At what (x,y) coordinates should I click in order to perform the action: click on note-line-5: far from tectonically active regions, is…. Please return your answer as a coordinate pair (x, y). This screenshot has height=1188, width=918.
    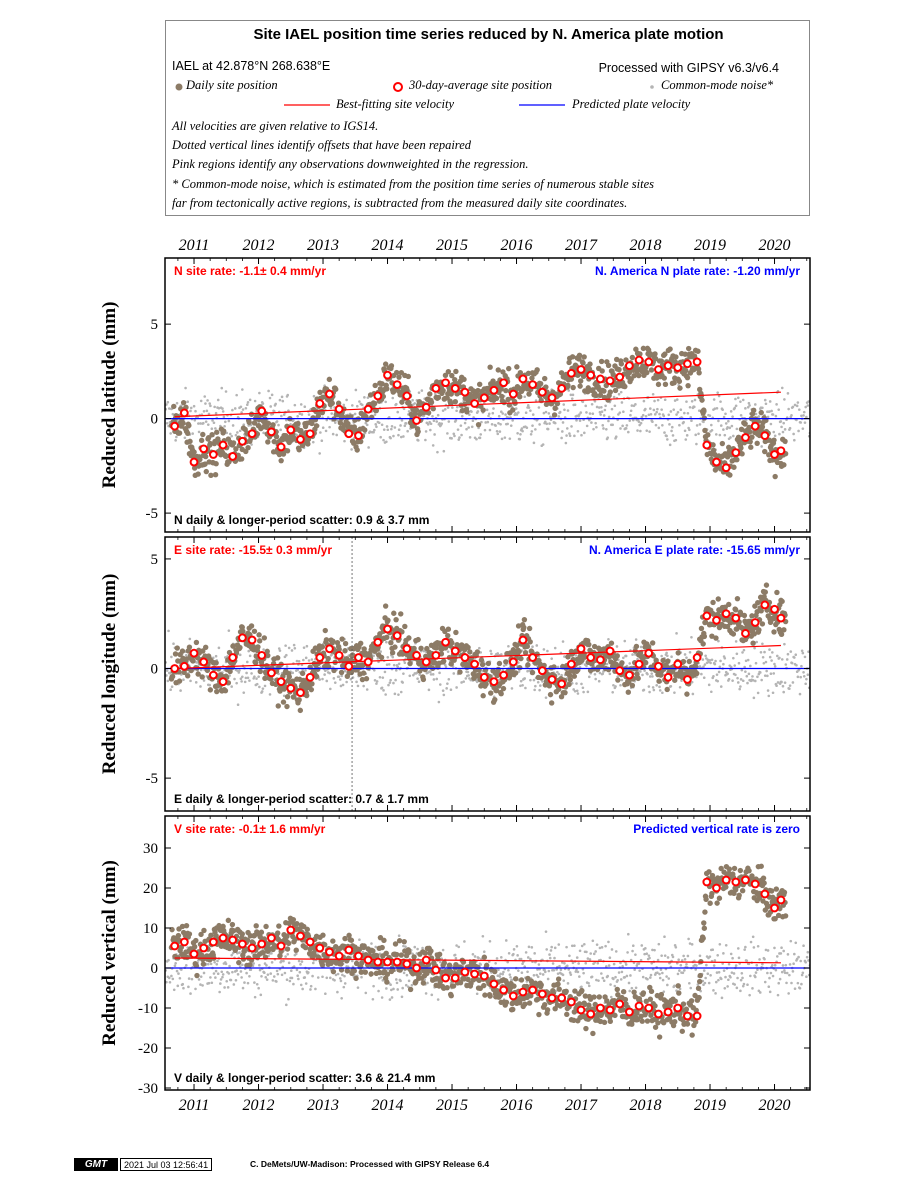
    Looking at the image, I should click on (400, 203).